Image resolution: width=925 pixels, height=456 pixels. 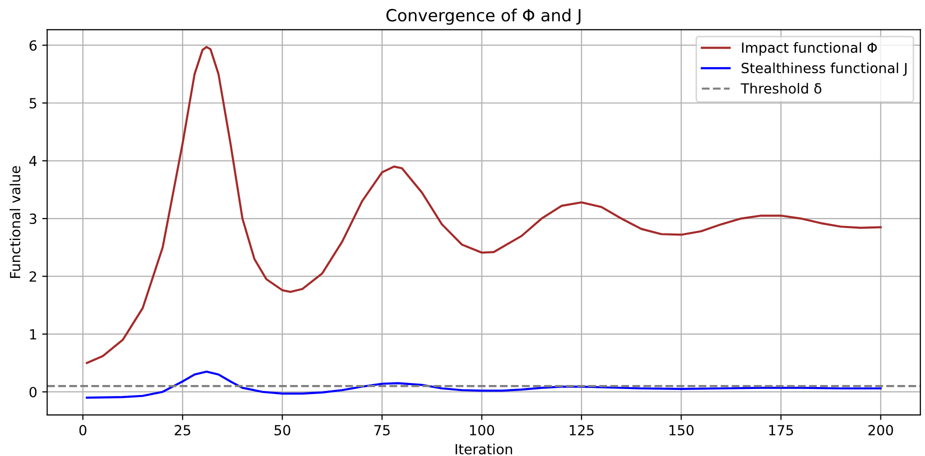 I want to click on y-tick-label: 1, so click(x=33, y=334).